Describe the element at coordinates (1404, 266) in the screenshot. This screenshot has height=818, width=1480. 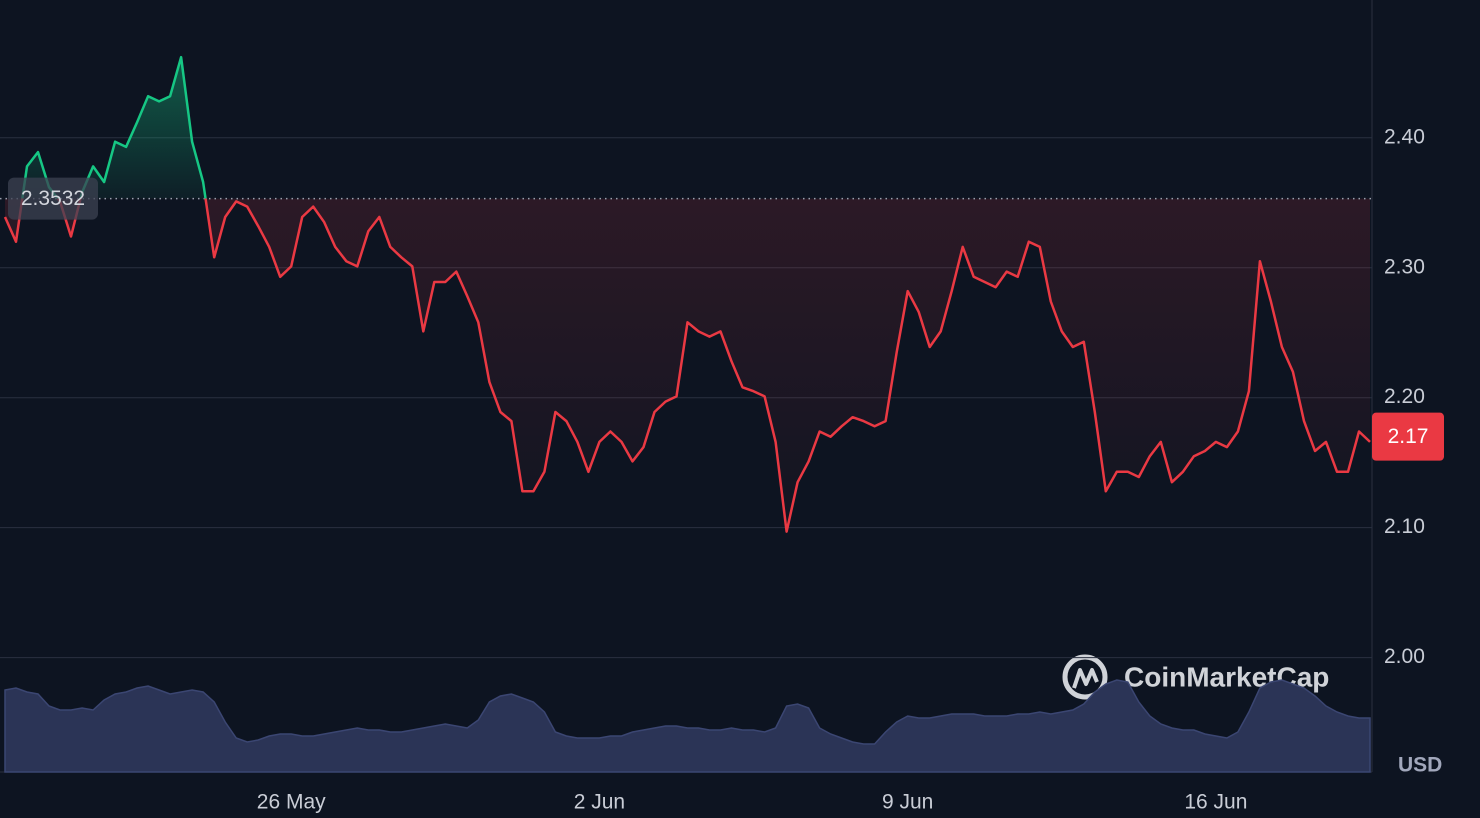
I see `y-tick-label: 2.30` at that location.